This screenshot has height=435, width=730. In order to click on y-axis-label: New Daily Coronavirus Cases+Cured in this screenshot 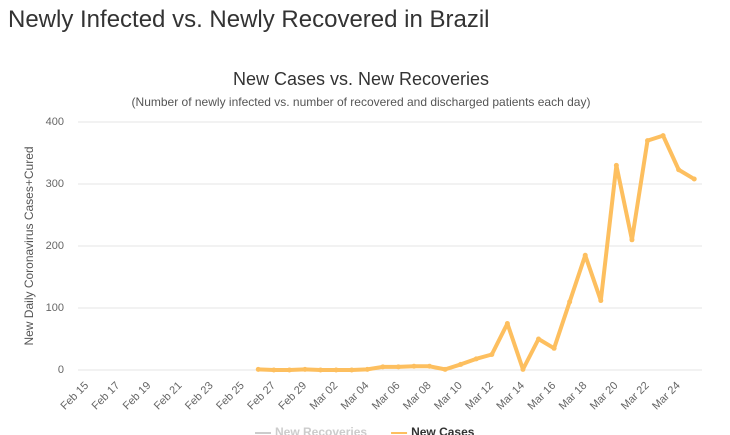, I will do `click(29, 245)`.